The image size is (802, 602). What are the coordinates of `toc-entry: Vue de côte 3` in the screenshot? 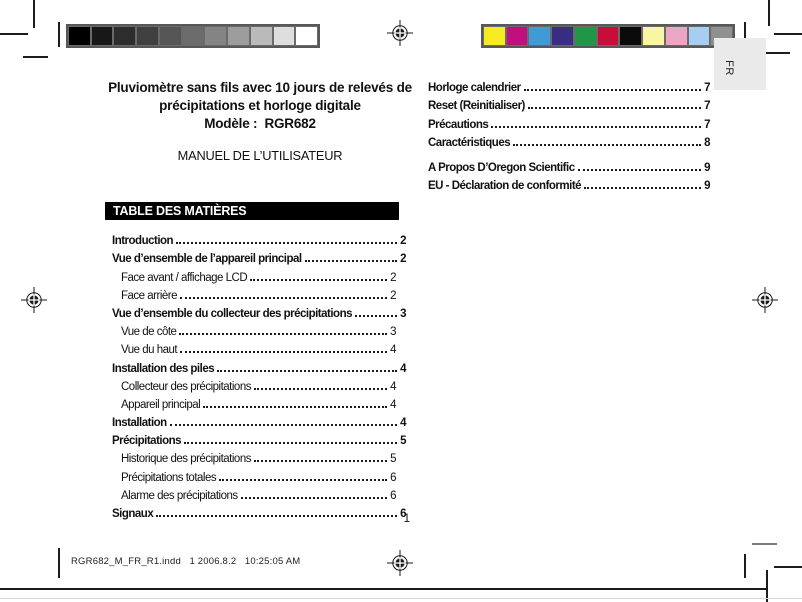 It's located at (254, 329).